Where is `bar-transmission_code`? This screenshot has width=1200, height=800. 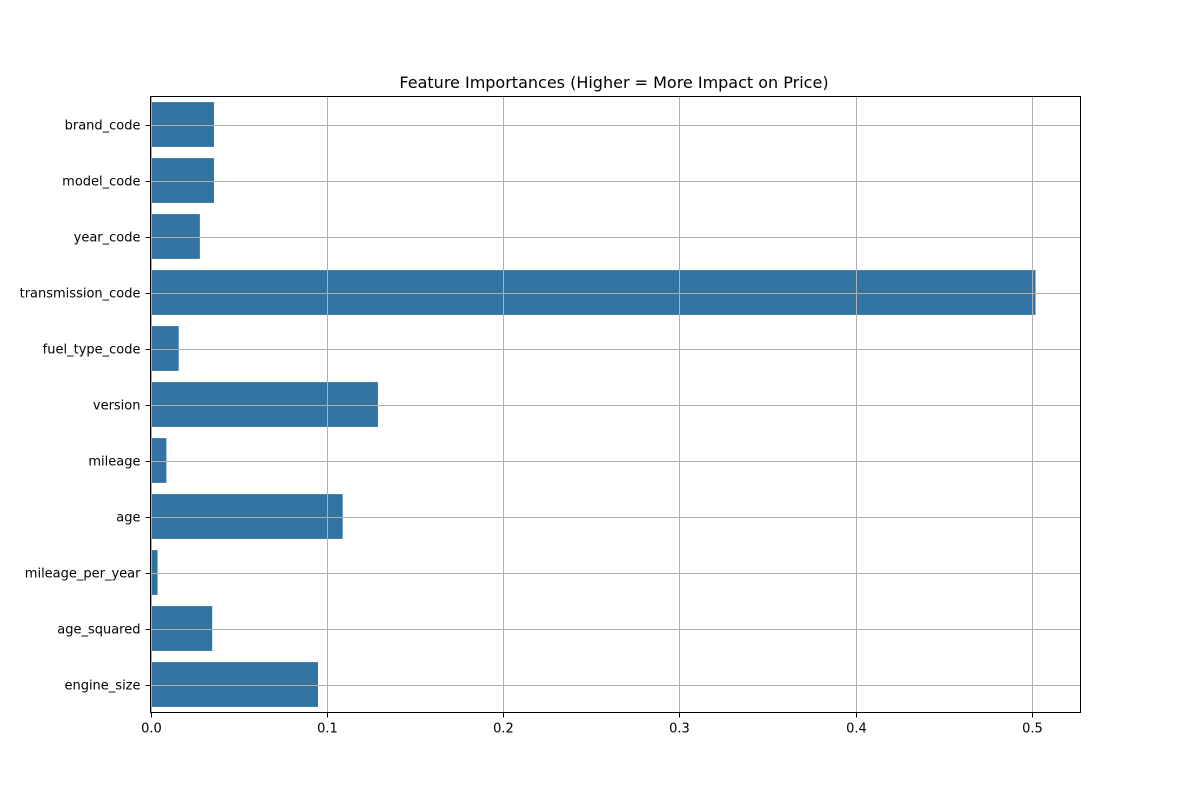
bar-transmission_code is located at coordinates (593, 292).